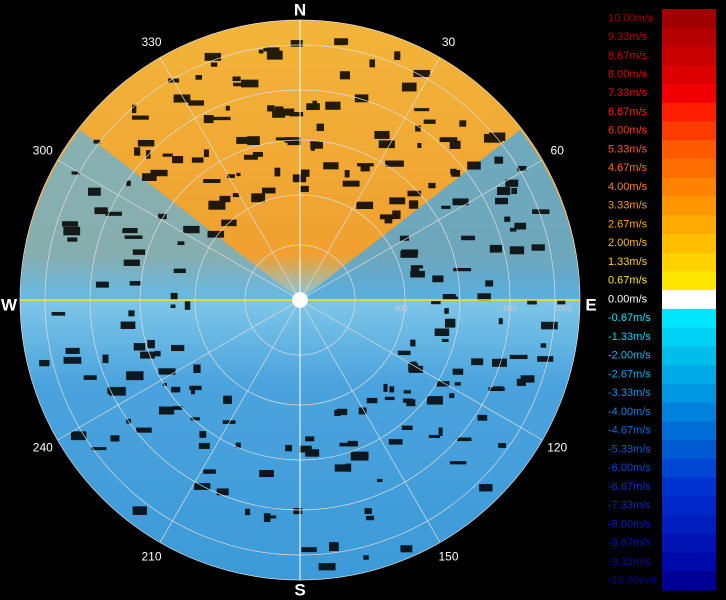 The width and height of the screenshot is (726, 600). Describe the element at coordinates (629, 468) in the screenshot. I see `legend-label: -6.00m/s` at that location.